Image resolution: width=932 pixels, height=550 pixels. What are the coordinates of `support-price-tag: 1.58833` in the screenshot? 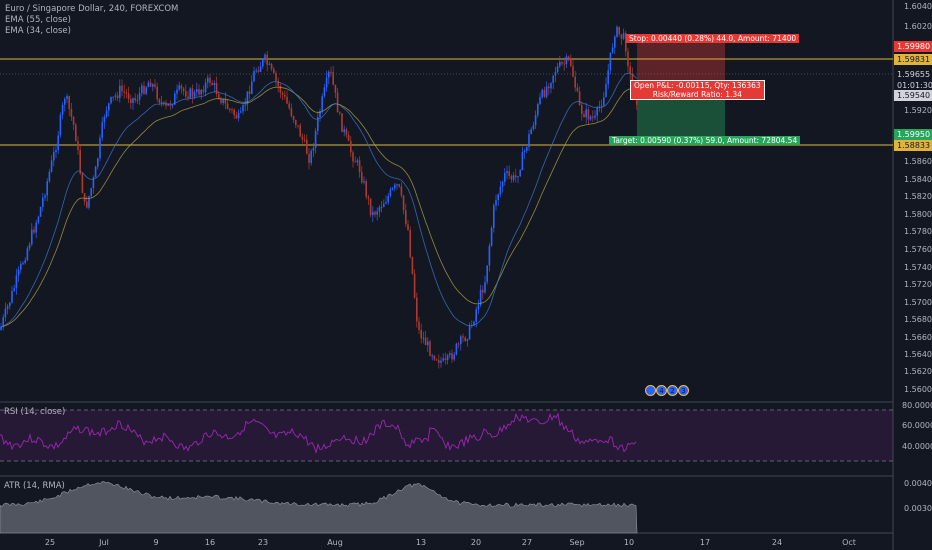 It's located at (913, 145).